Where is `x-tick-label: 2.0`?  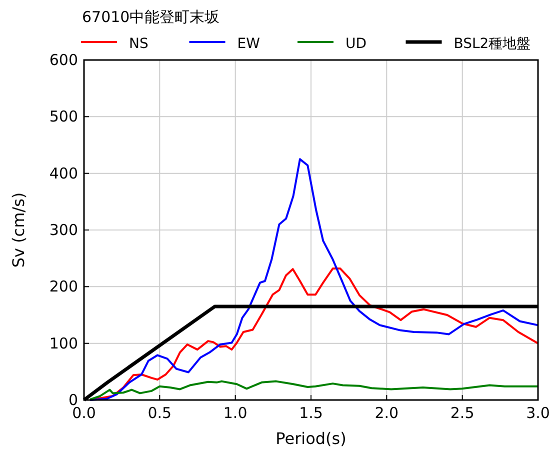 x-tick-label: 2.0 is located at coordinates (386, 413).